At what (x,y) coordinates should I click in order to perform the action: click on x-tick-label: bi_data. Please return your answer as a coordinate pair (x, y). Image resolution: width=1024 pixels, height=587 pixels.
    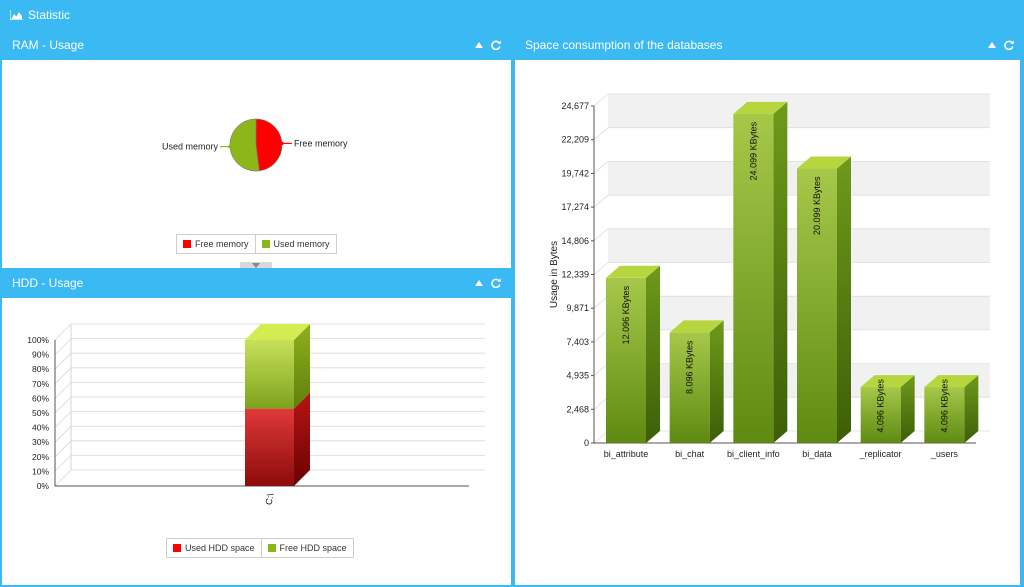
    Looking at the image, I should click on (817, 454).